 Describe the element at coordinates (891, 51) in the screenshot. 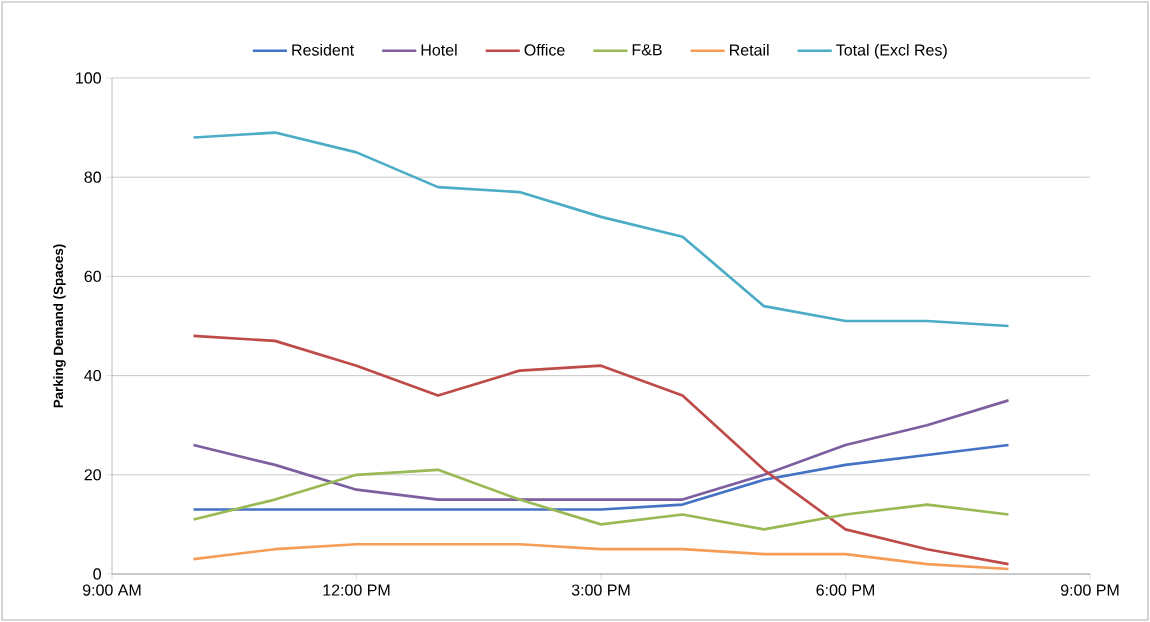

I see `legend-label: Total (Excl Res)` at that location.